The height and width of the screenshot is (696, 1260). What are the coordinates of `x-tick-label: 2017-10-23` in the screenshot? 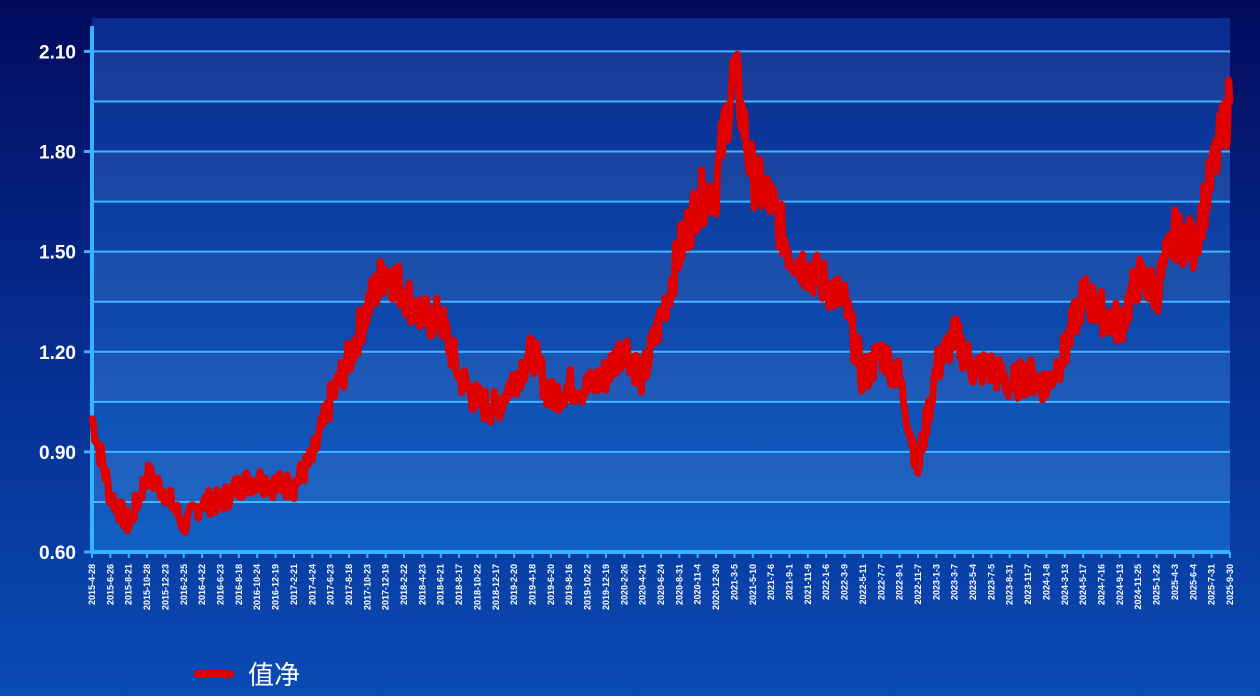 It's located at (367, 587).